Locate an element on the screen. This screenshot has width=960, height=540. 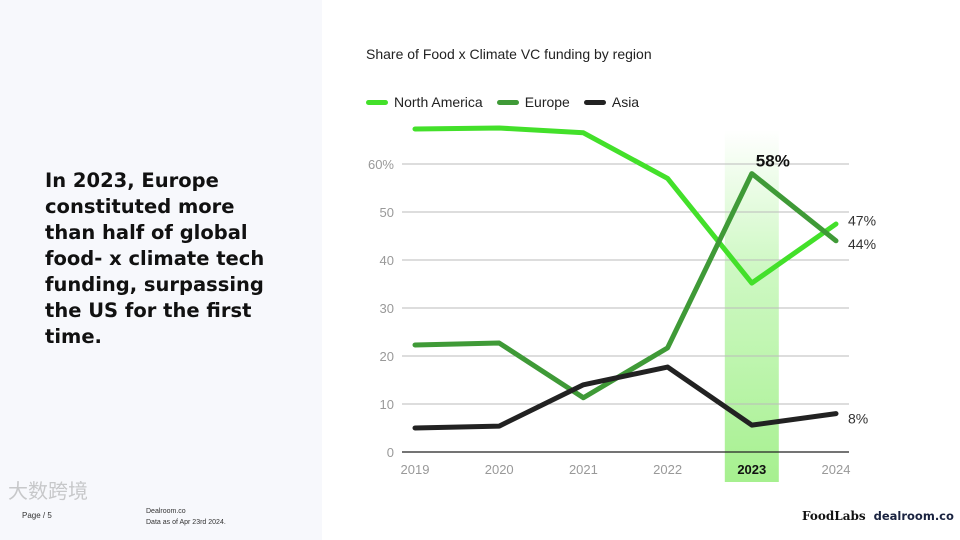
series-line-north-america is located at coordinates (625, 205).